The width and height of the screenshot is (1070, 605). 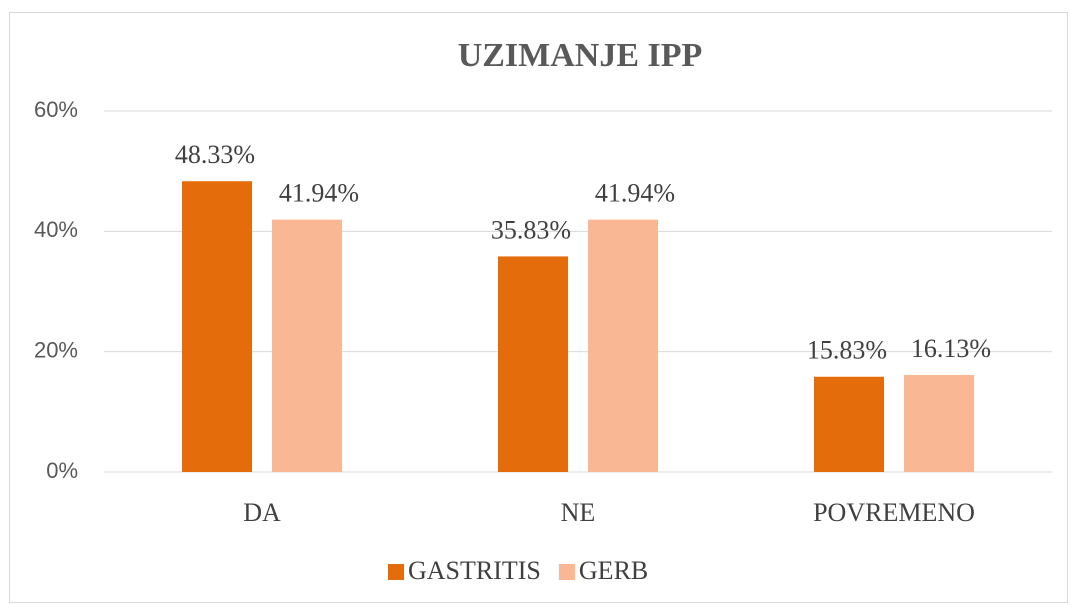 What do you see at coordinates (894, 512) in the screenshot?
I see `x-tick-label: POVREMENO` at bounding box center [894, 512].